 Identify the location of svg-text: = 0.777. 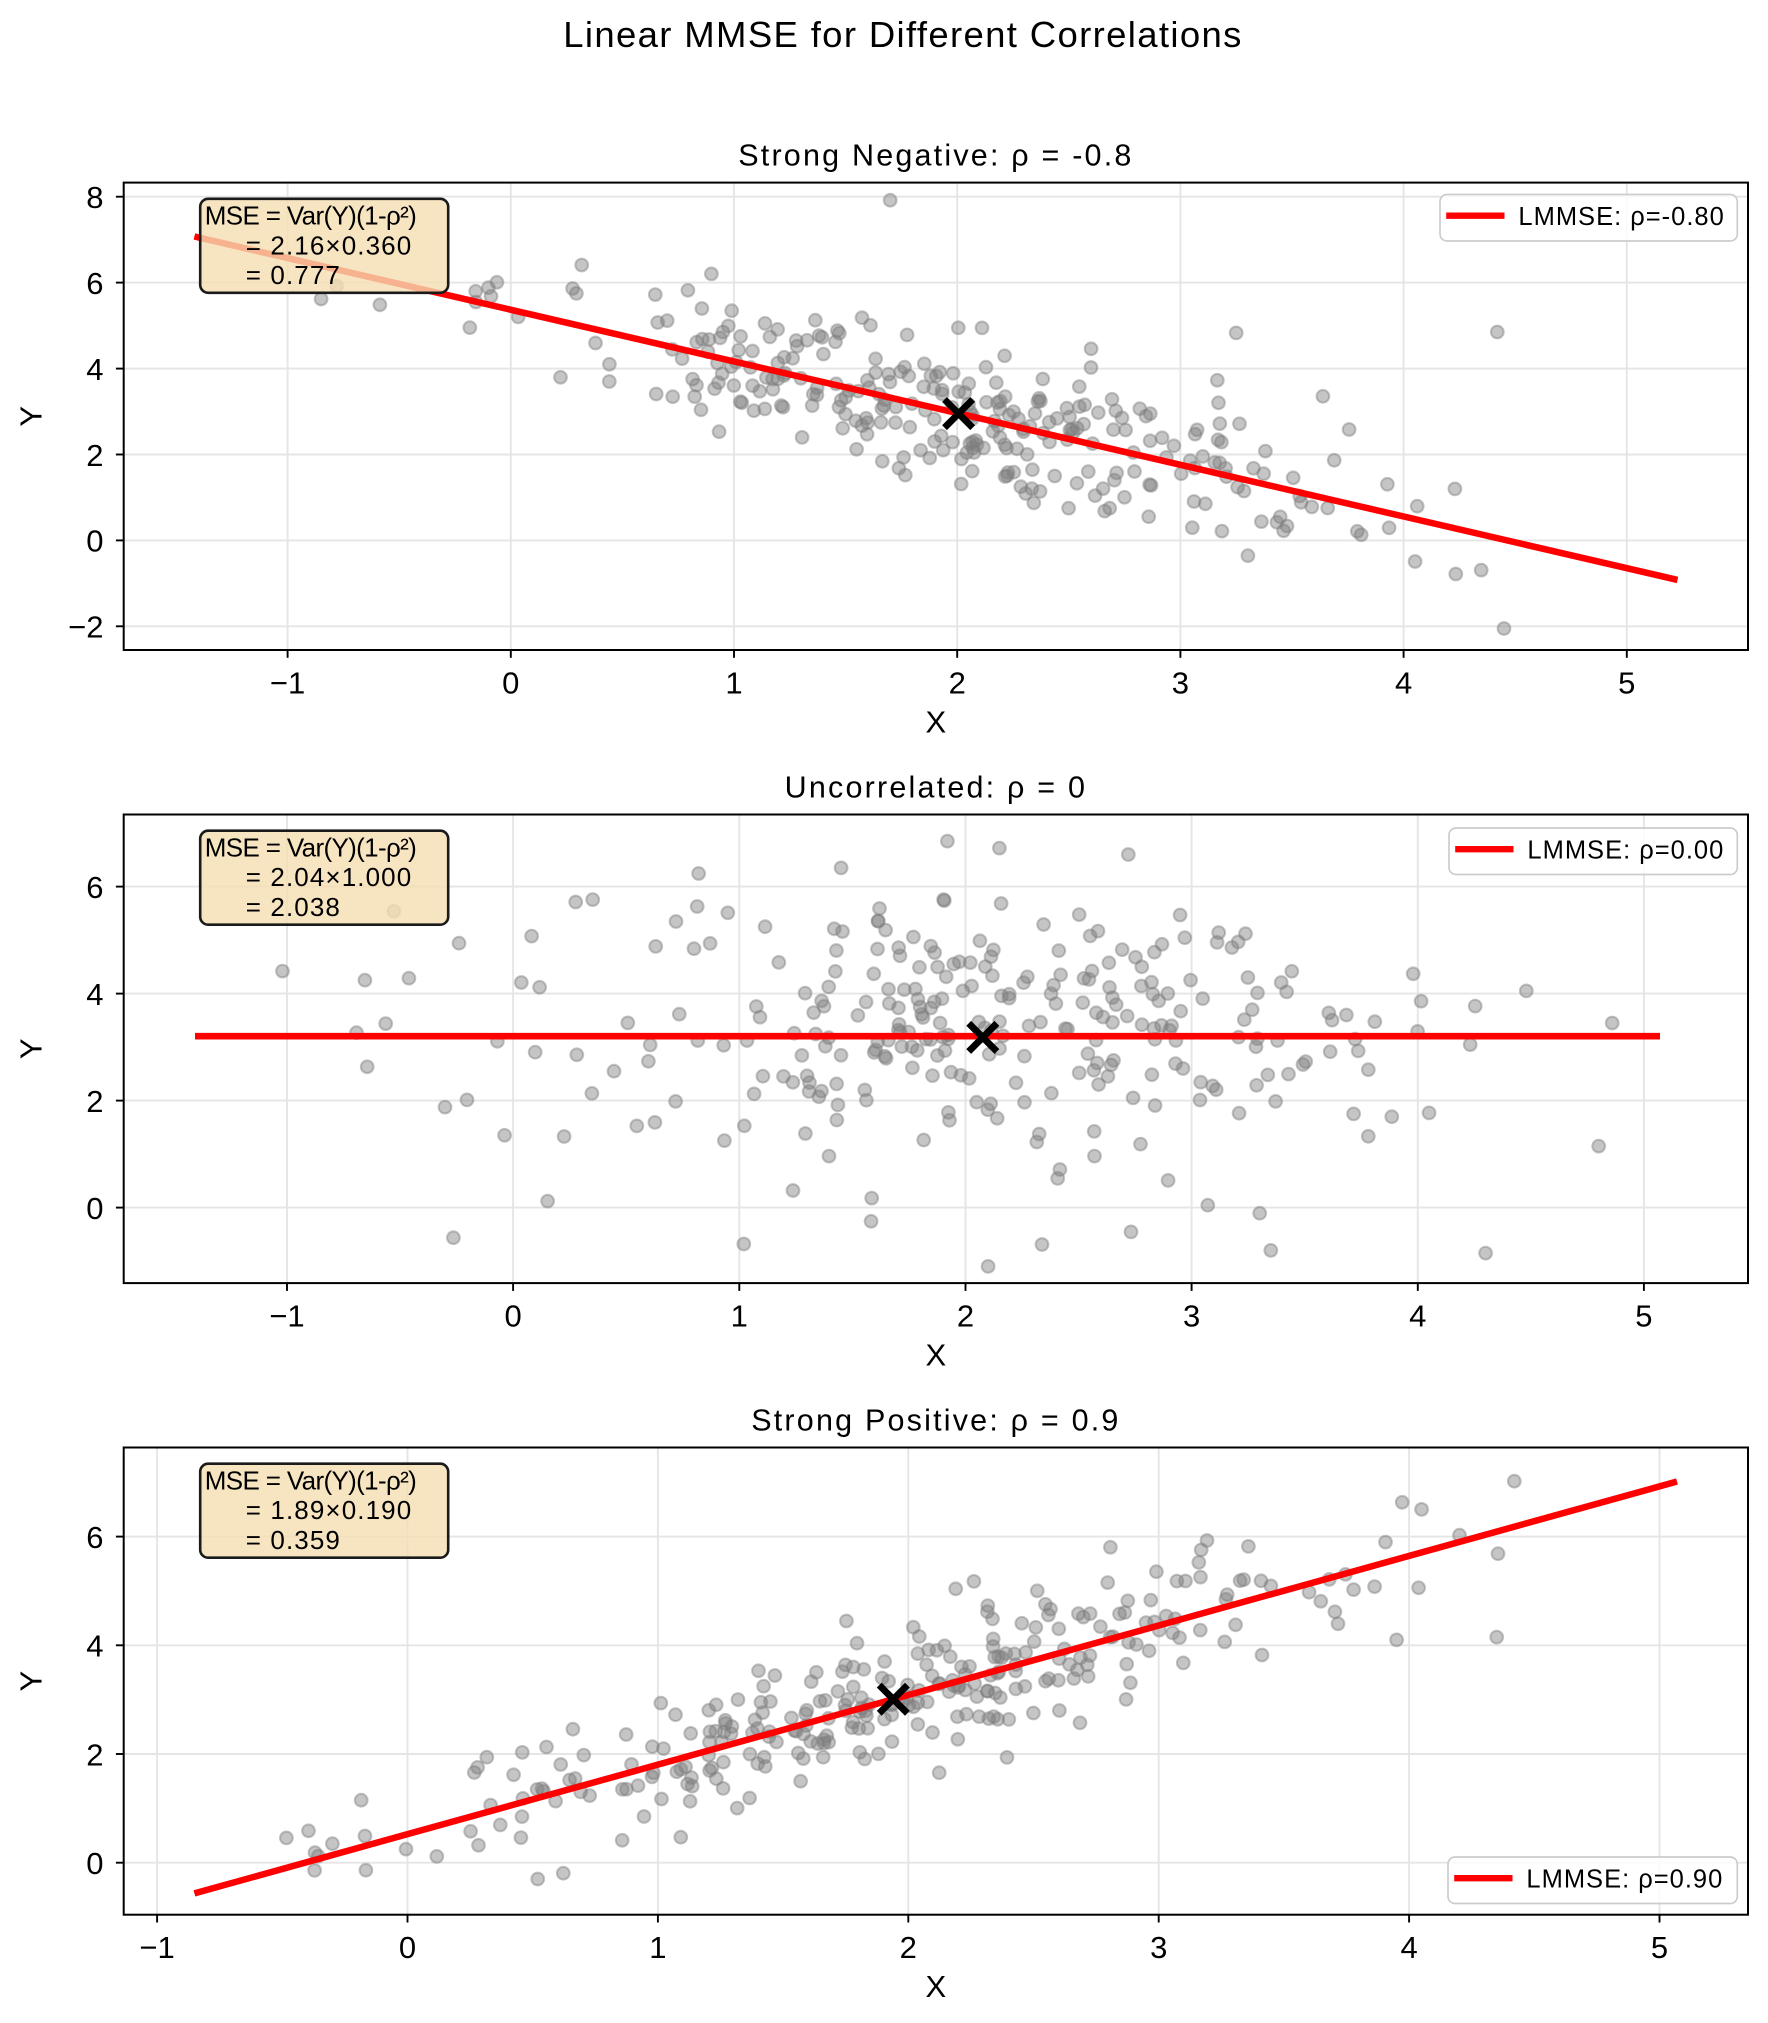
(293, 275).